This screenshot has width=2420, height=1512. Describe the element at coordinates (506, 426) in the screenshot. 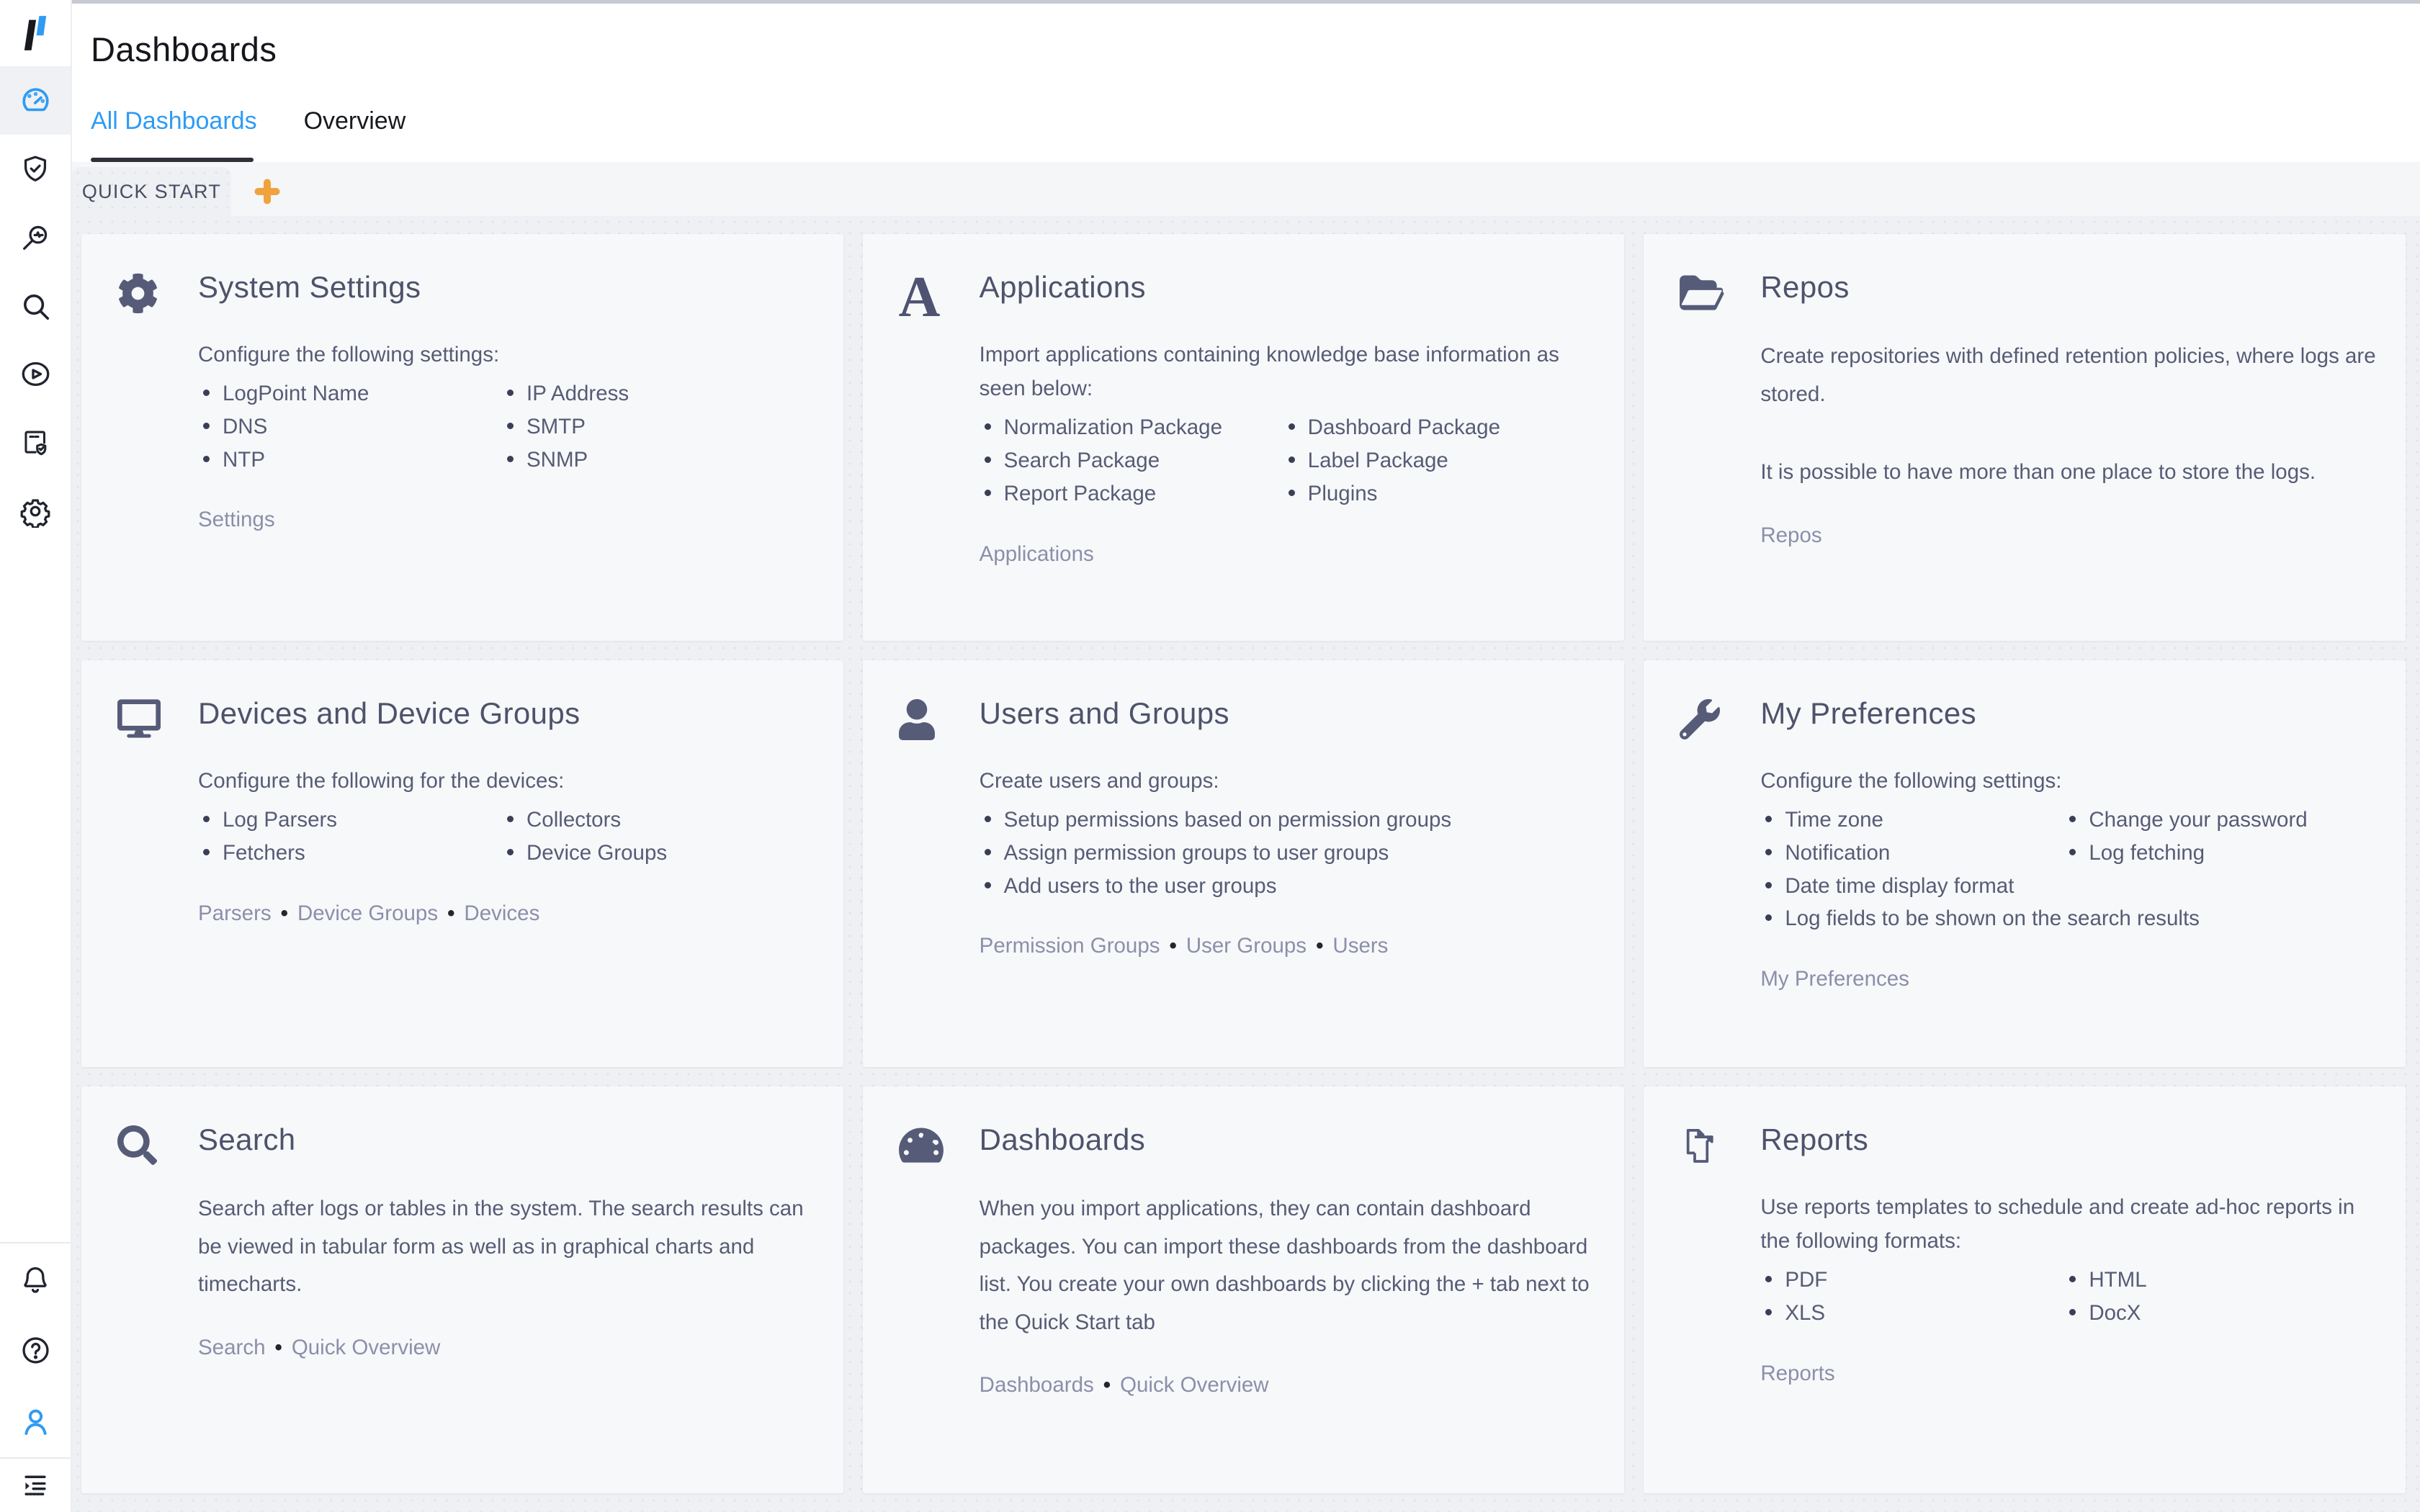

I see `card-bullet-columns: LogPoint Name DNS NTP IP Address SMTP SNMP` at that location.